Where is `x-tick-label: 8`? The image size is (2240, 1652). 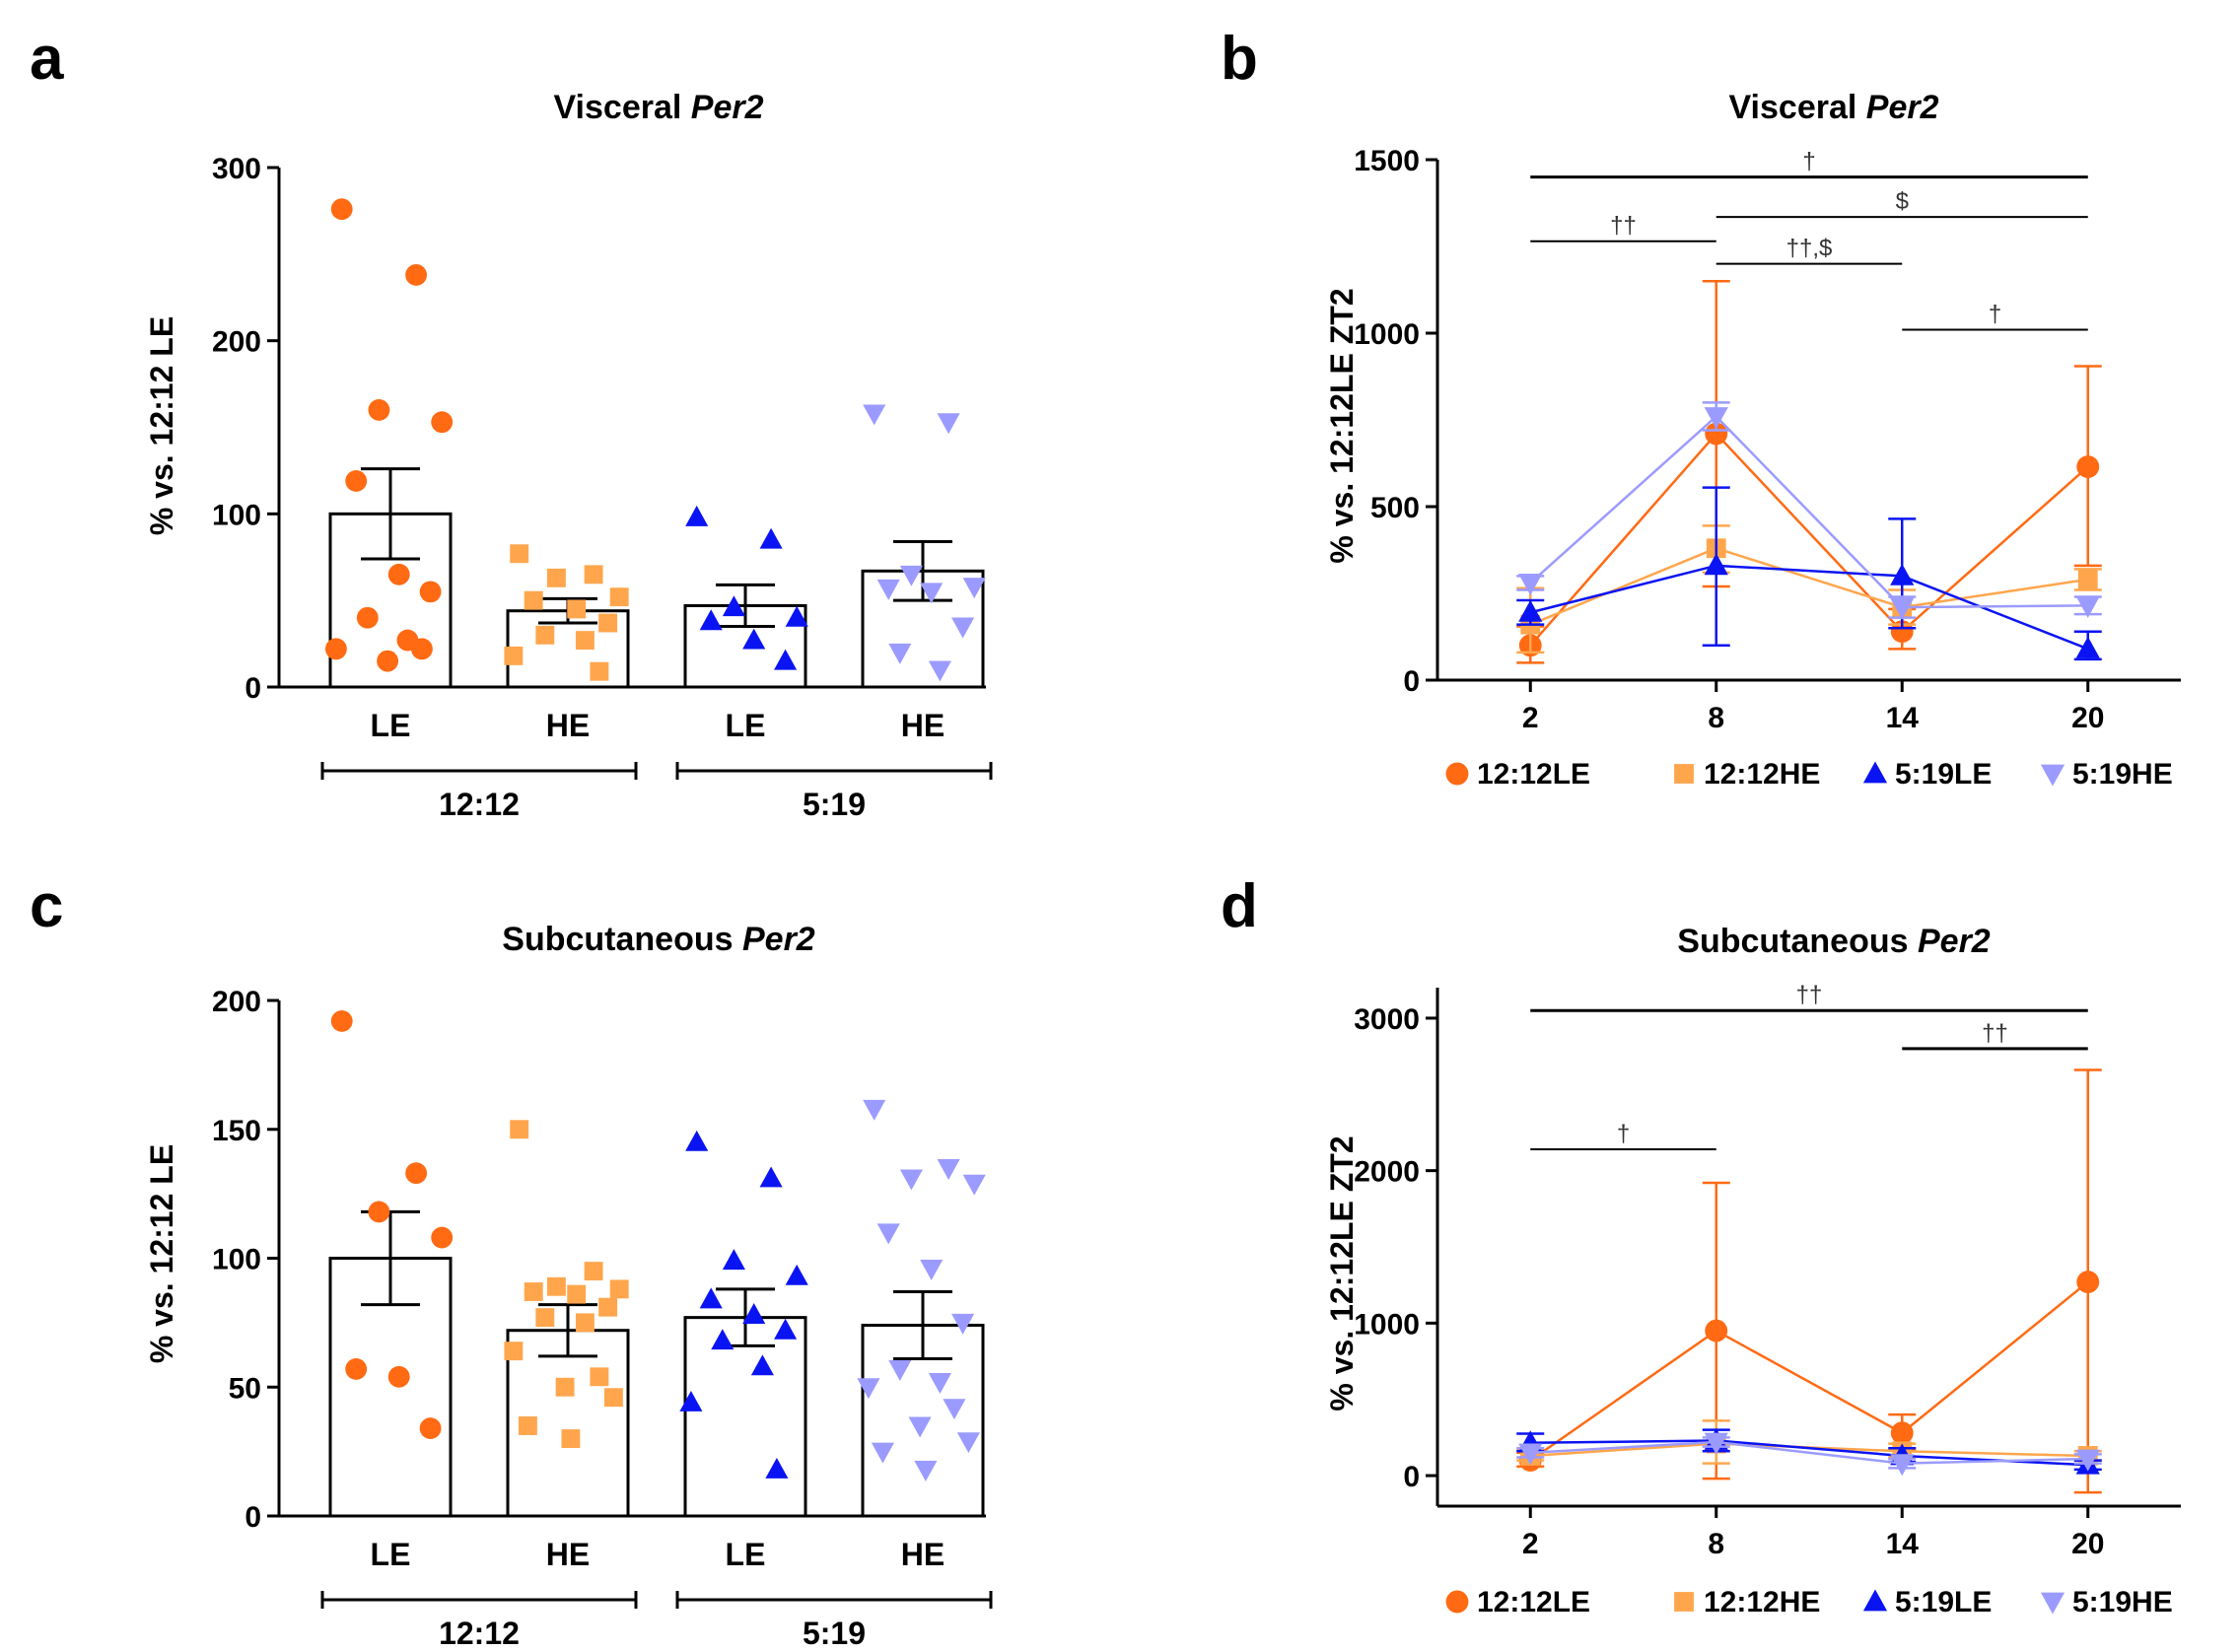
x-tick-label: 8 is located at coordinates (1716, 1544).